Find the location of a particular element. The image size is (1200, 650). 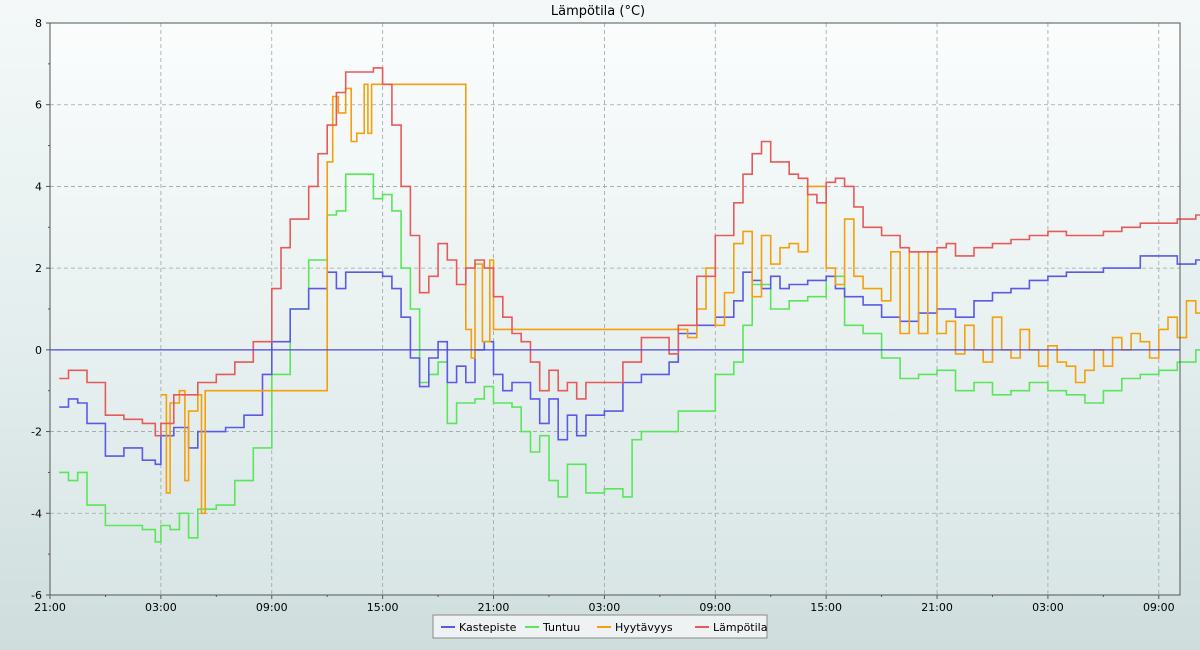

y-tick-label: -6 is located at coordinates (36, 595).